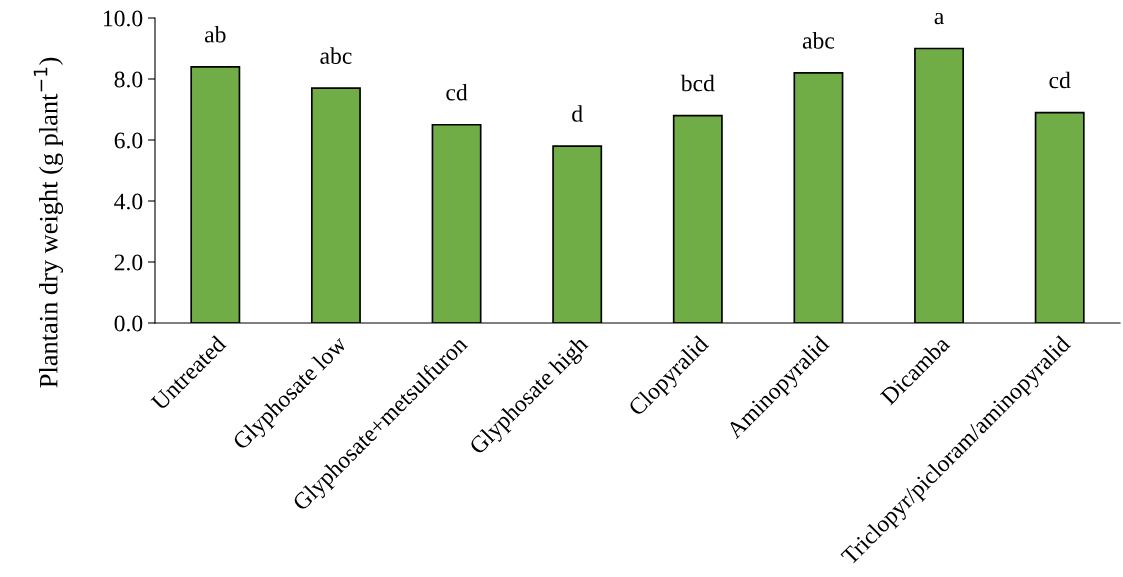  What do you see at coordinates (128, 140) in the screenshot?
I see `y-tick-label: 6.0` at bounding box center [128, 140].